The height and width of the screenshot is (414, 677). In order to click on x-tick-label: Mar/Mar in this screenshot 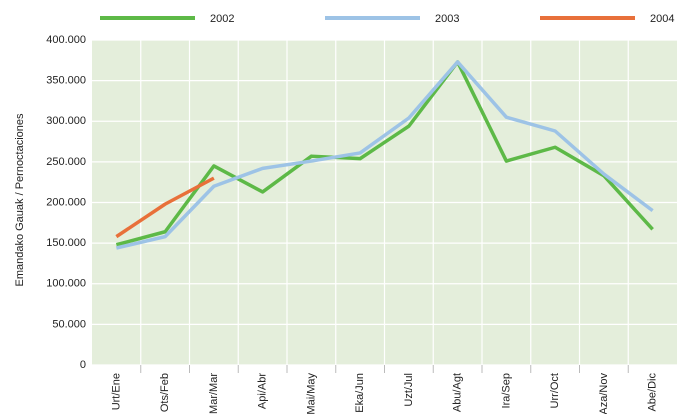, I will do `click(214, 393)`.